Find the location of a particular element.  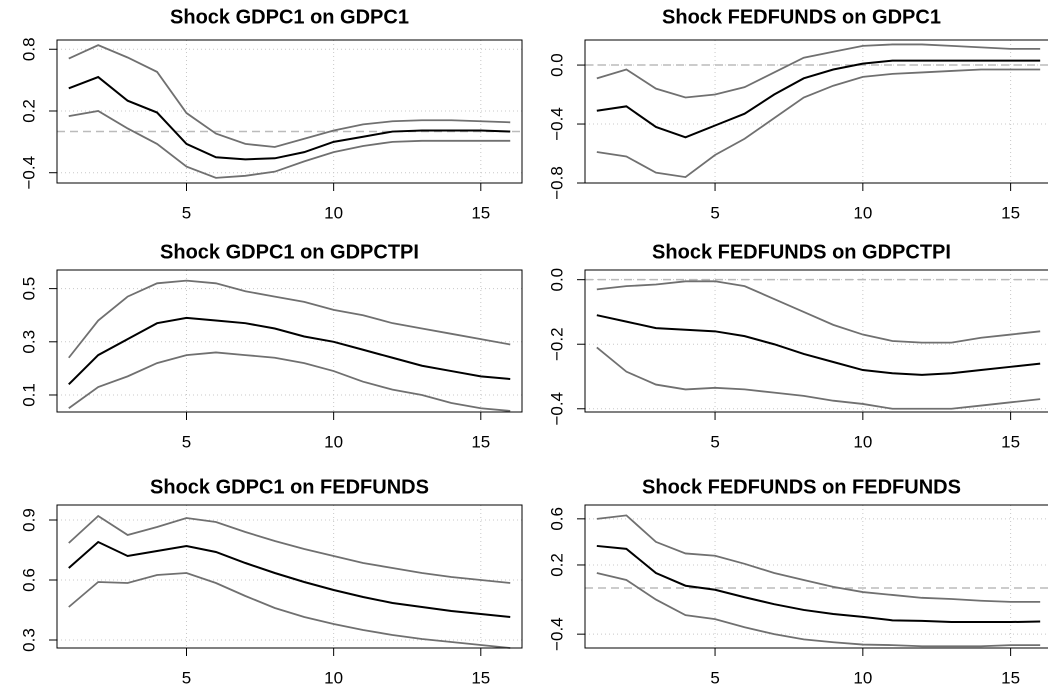

chart-title: Shock FEDFUNDS on GDPCTPI is located at coordinates (801, 252).